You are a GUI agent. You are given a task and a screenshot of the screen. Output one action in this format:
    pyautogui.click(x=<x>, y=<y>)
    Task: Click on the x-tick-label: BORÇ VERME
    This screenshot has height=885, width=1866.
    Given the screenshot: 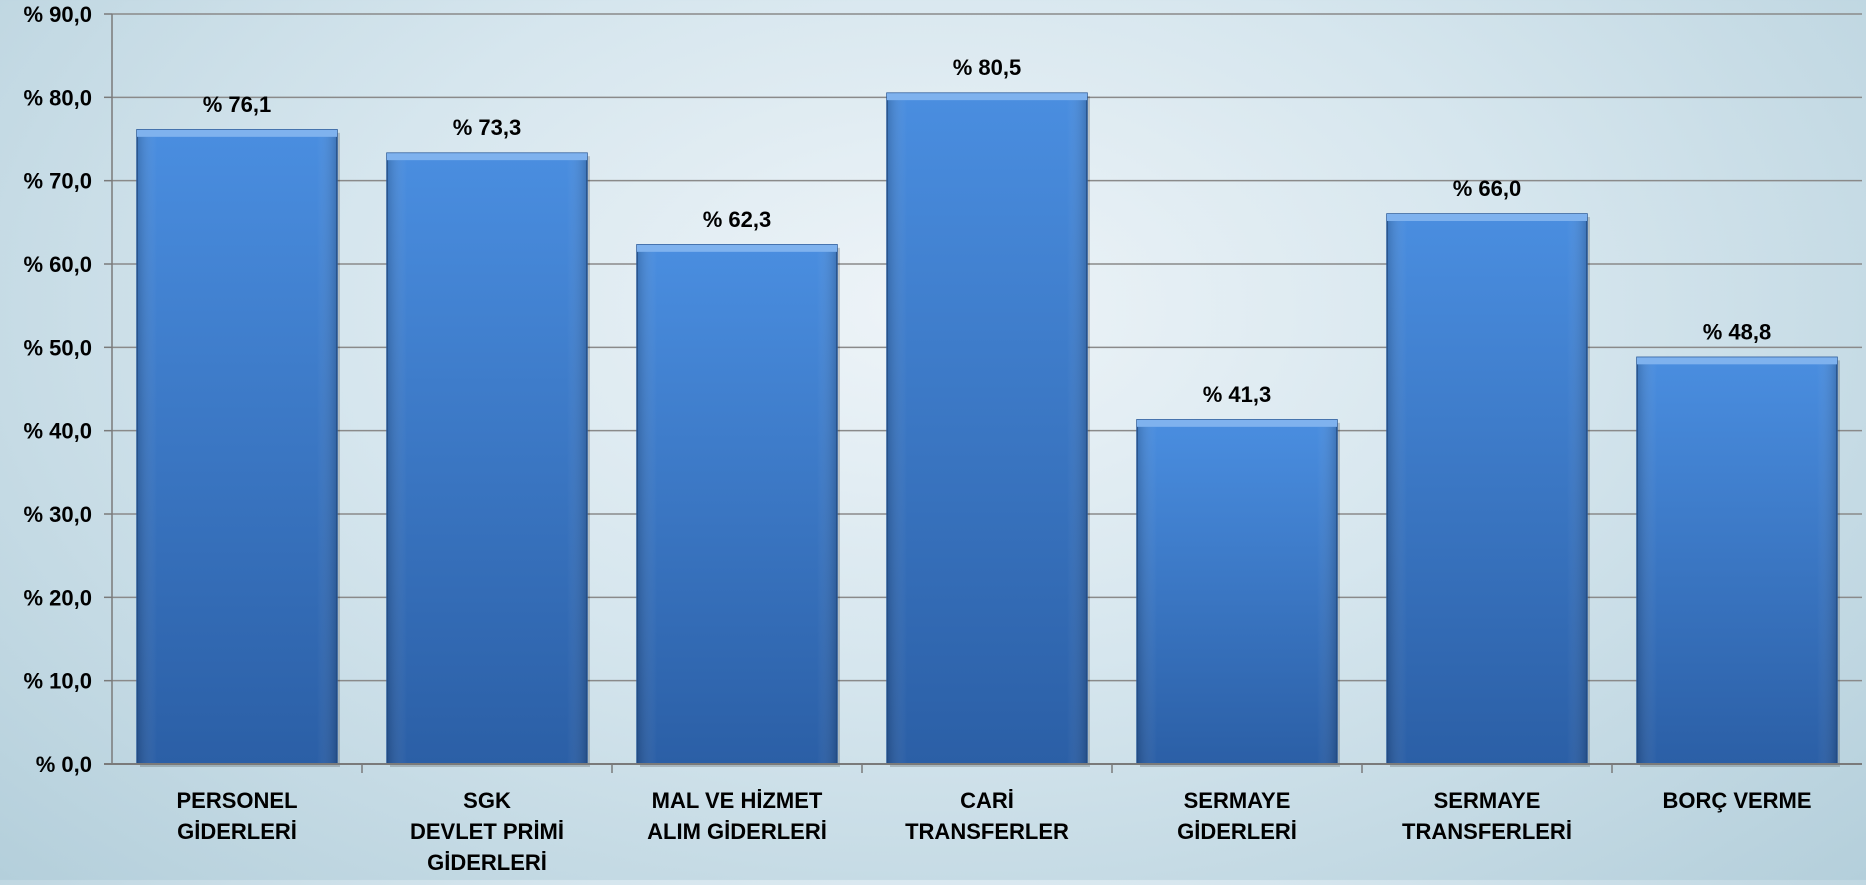 What is the action you would take?
    pyautogui.click(x=1736, y=800)
    